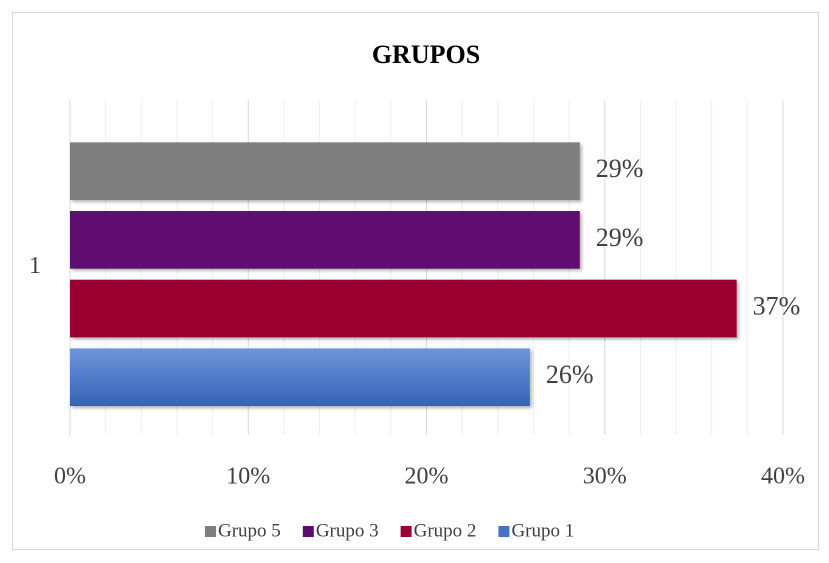  What do you see at coordinates (249, 530) in the screenshot?
I see `legend-label: Grupo 5` at bounding box center [249, 530].